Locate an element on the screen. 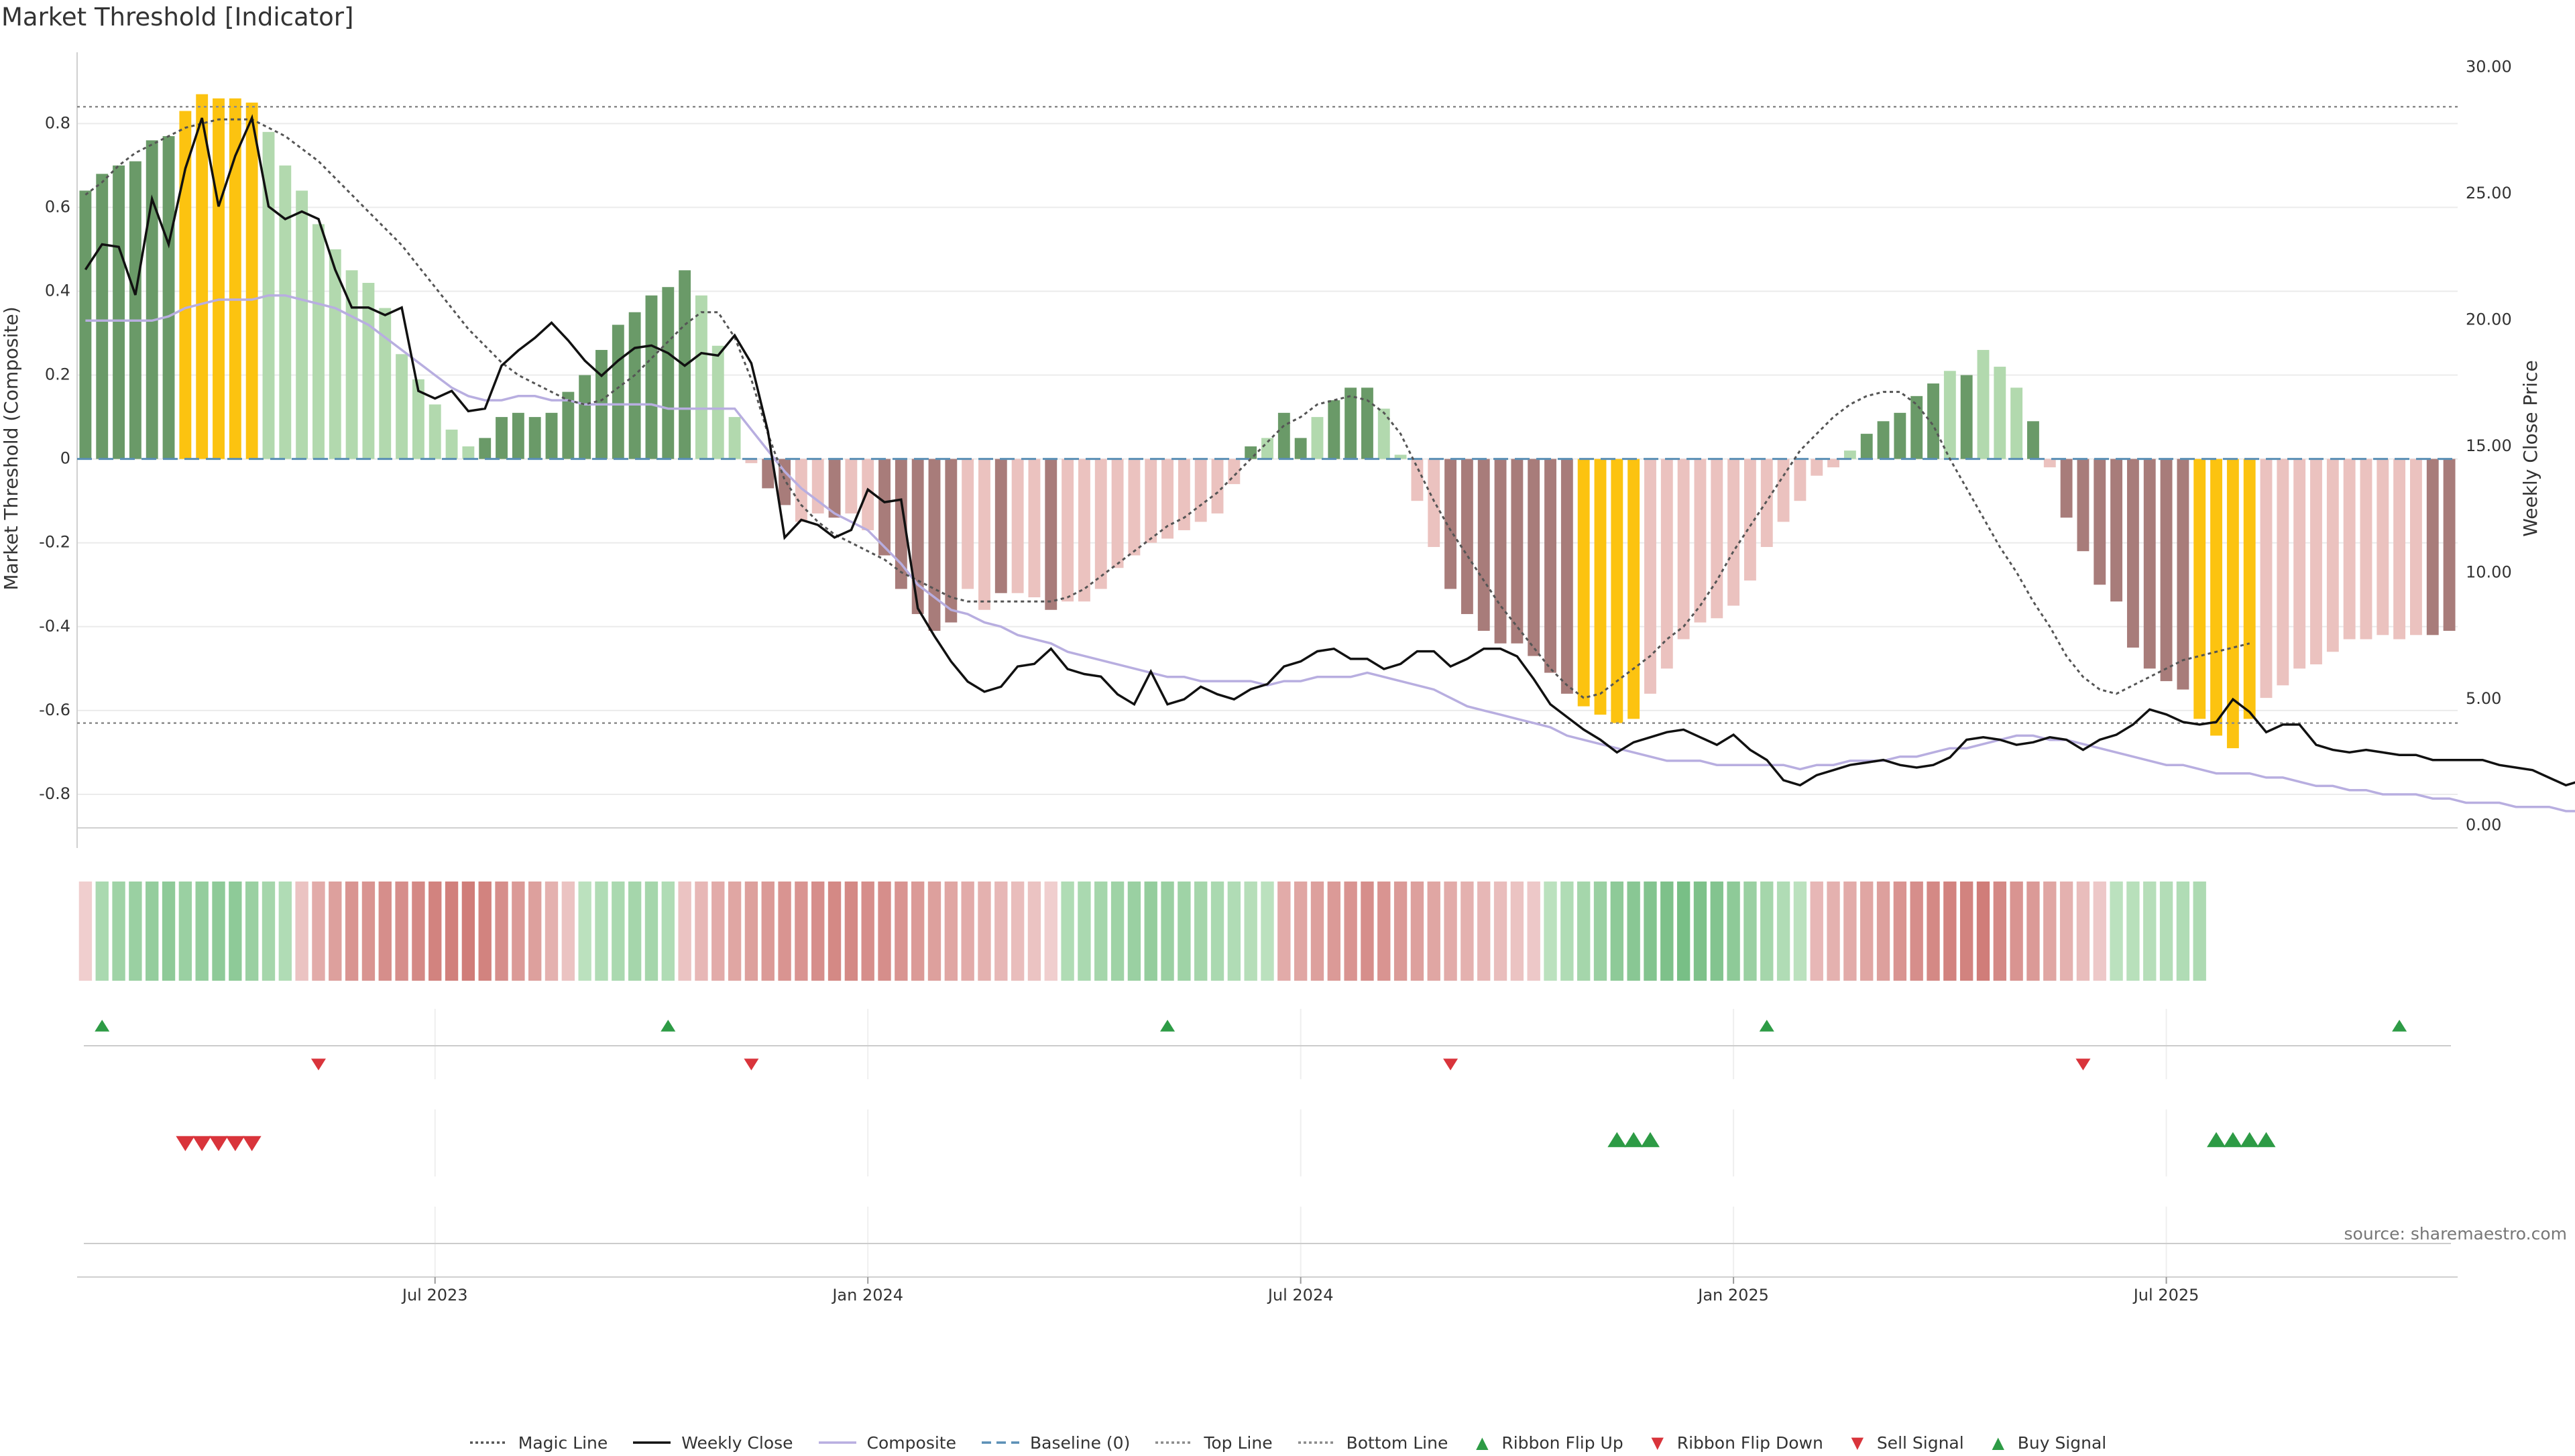  sell-signal-marker is located at coordinates (185, 1144).